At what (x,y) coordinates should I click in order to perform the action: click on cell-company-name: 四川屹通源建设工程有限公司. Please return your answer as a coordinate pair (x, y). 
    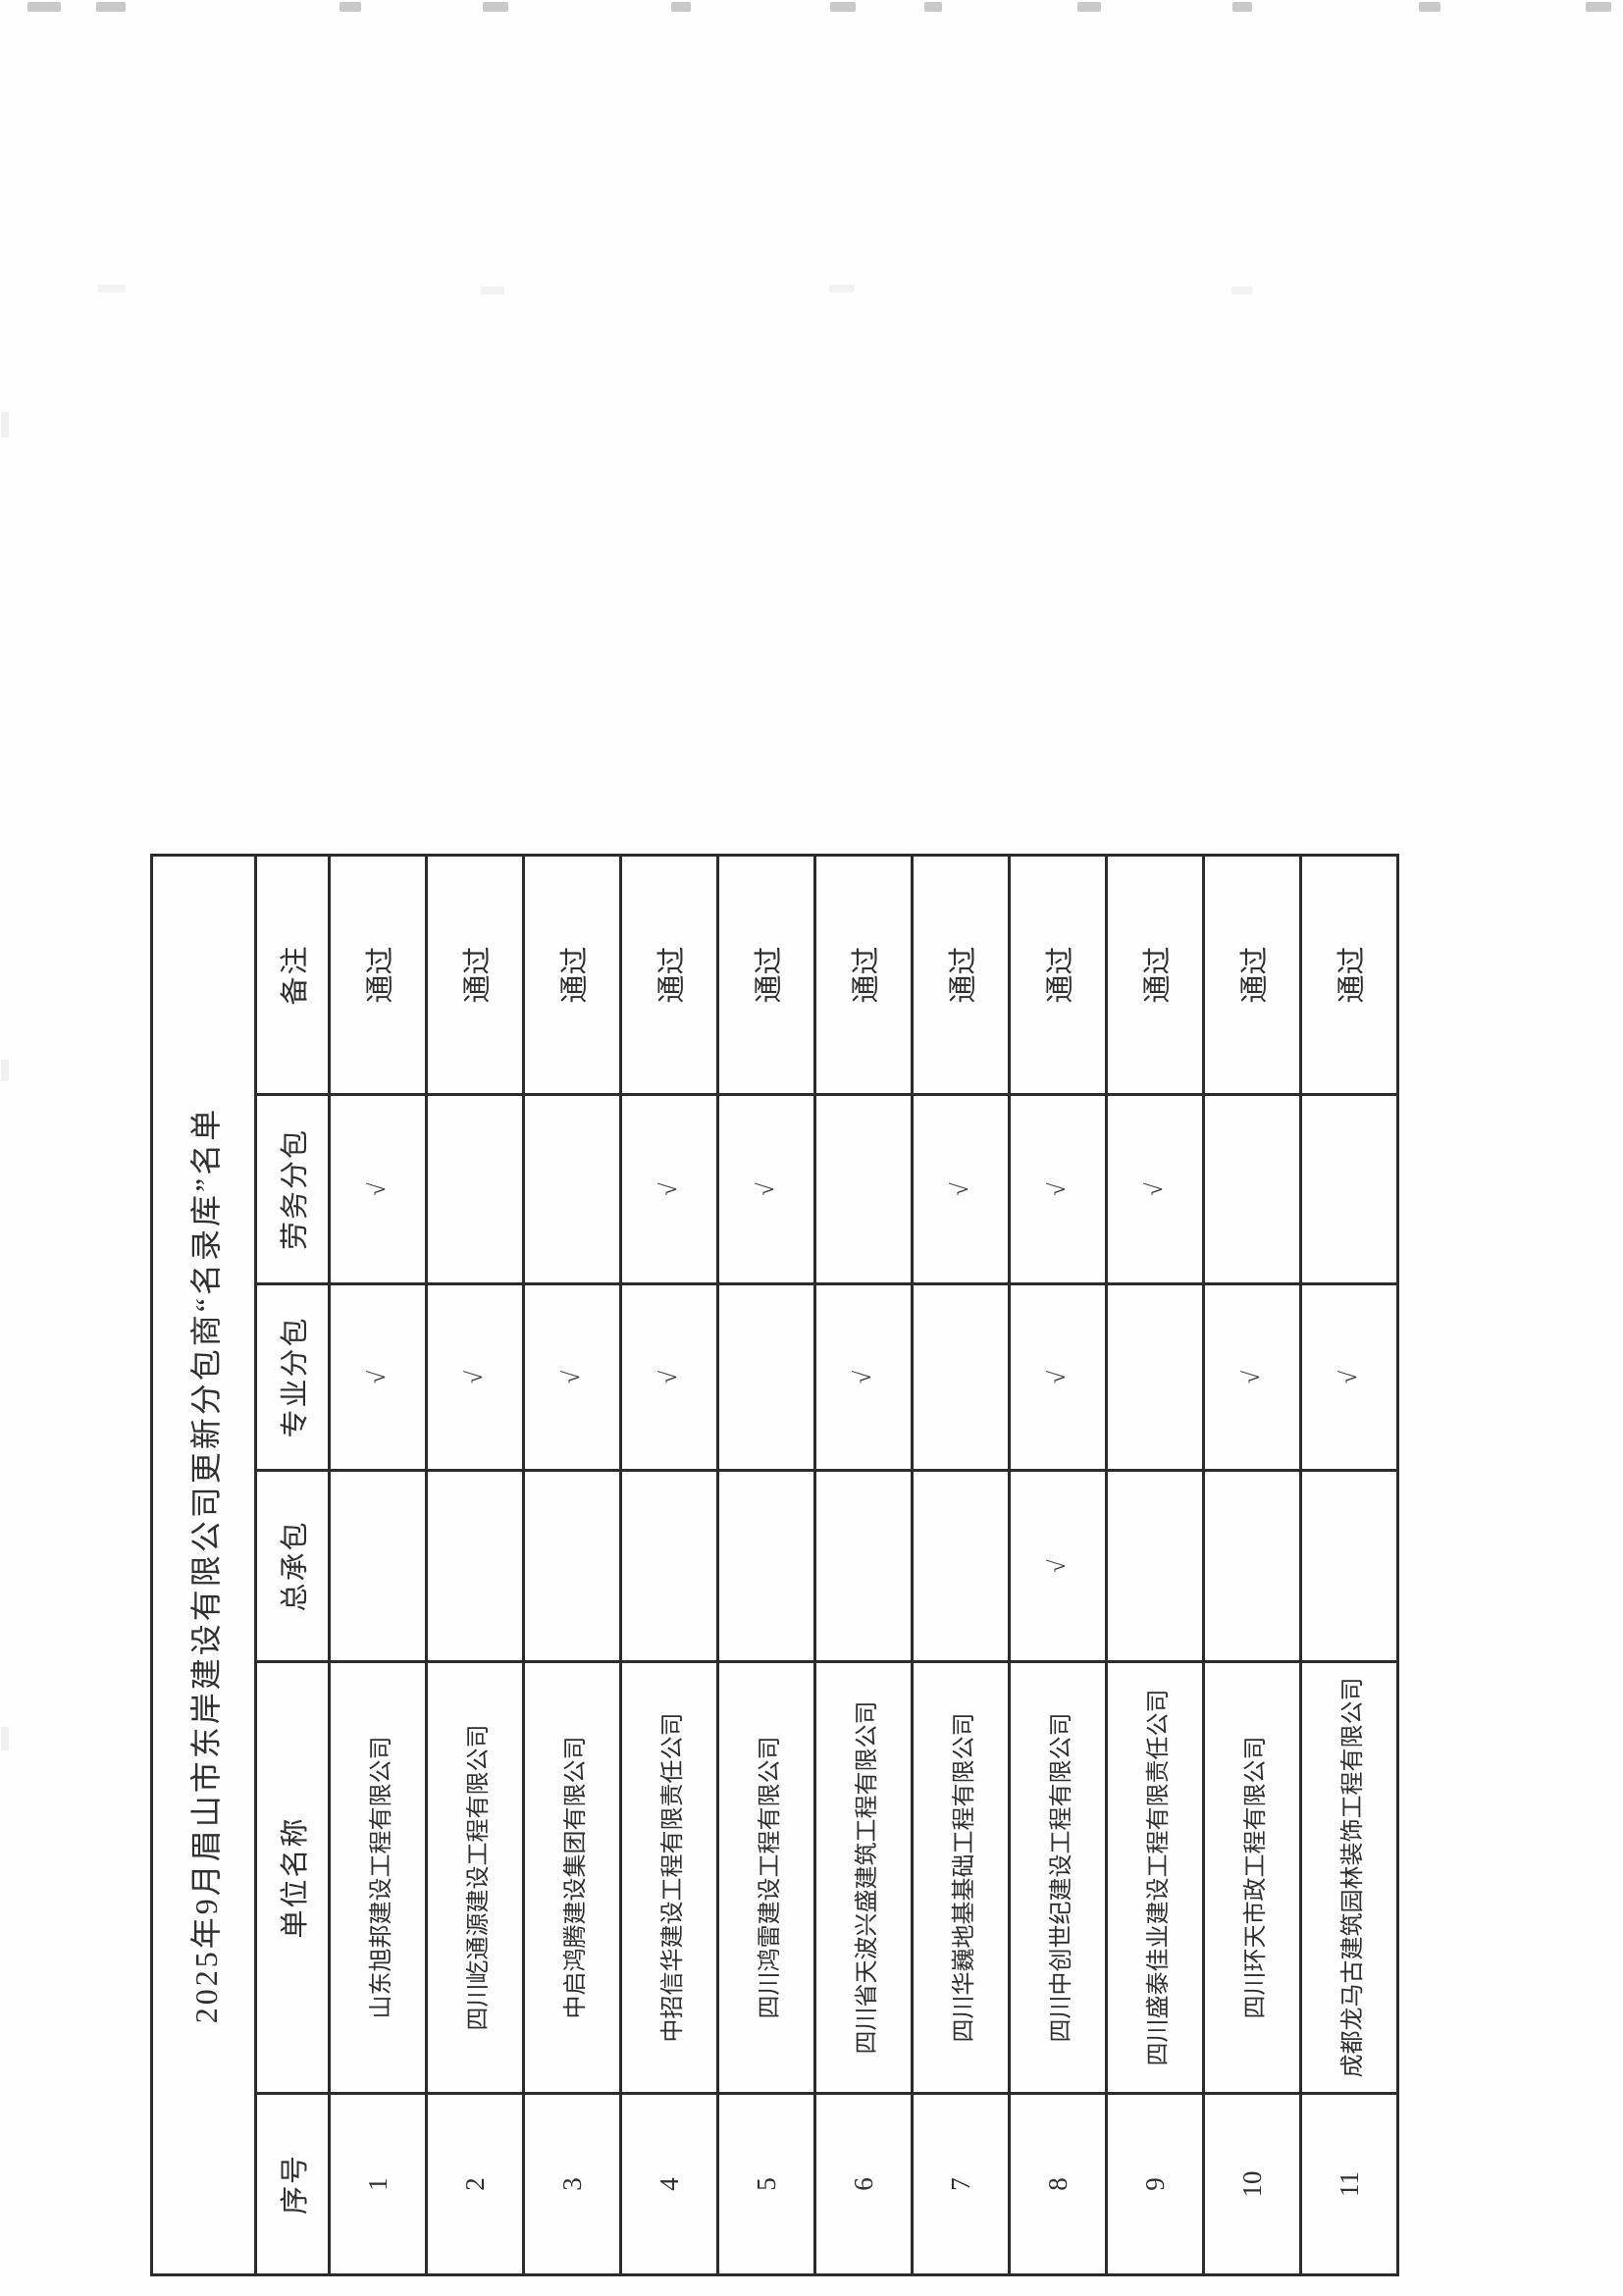
    Looking at the image, I should click on (475, 1877).